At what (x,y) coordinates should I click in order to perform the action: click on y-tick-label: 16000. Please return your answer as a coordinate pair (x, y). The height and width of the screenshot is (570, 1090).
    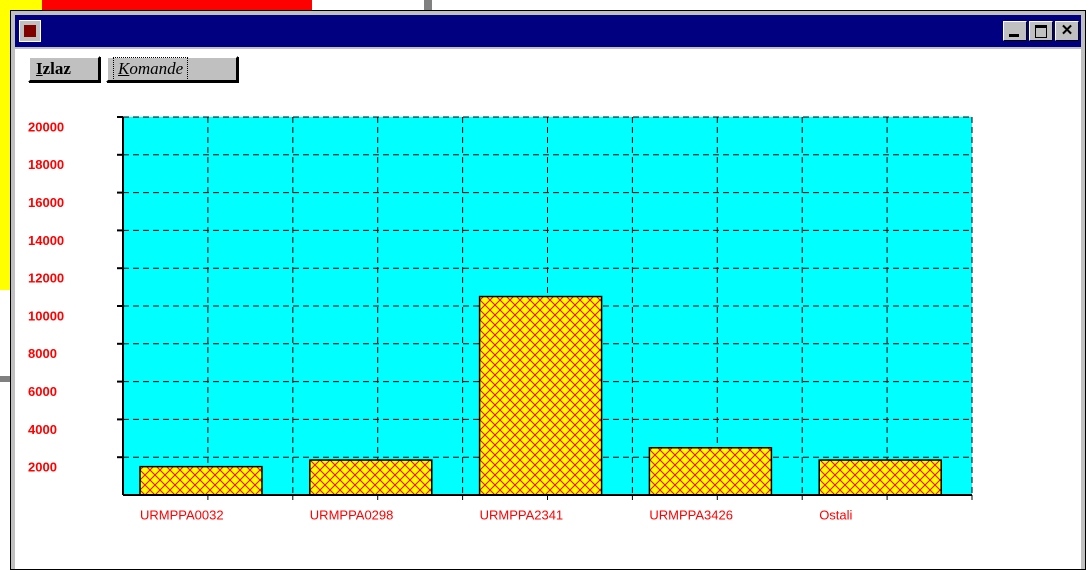
    Looking at the image, I should click on (46, 202).